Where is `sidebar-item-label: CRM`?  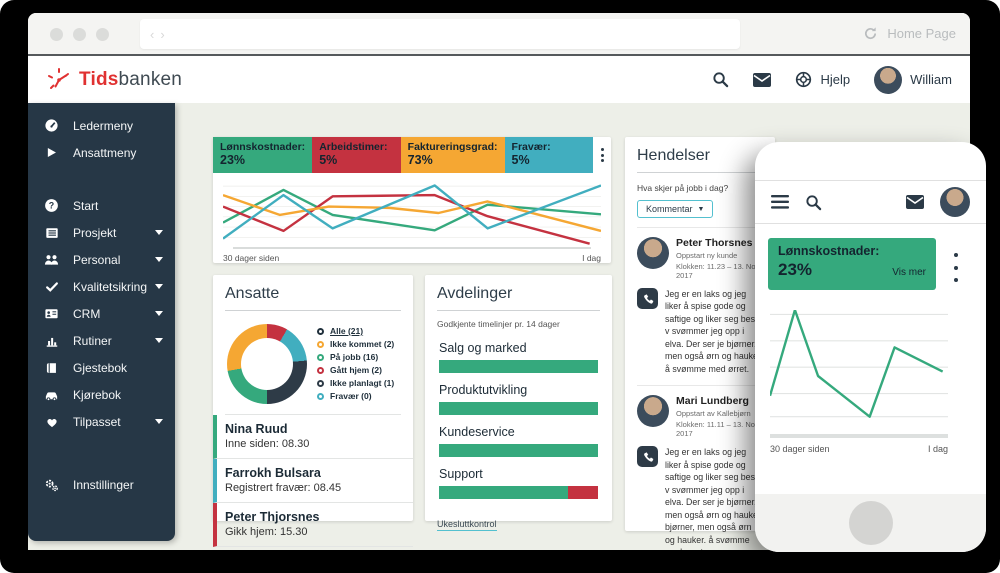 sidebar-item-label: CRM is located at coordinates (87, 313).